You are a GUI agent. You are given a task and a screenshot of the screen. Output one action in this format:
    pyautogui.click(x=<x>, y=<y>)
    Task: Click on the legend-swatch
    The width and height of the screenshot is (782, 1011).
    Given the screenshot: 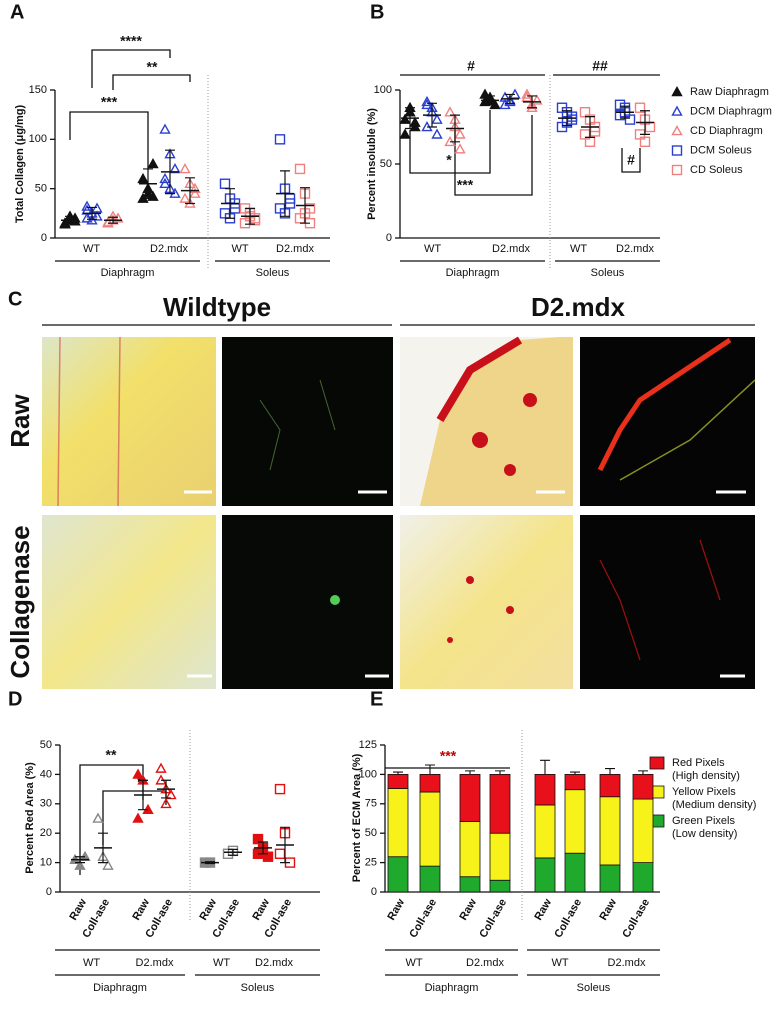 What is the action you would take?
    pyautogui.click(x=657, y=763)
    